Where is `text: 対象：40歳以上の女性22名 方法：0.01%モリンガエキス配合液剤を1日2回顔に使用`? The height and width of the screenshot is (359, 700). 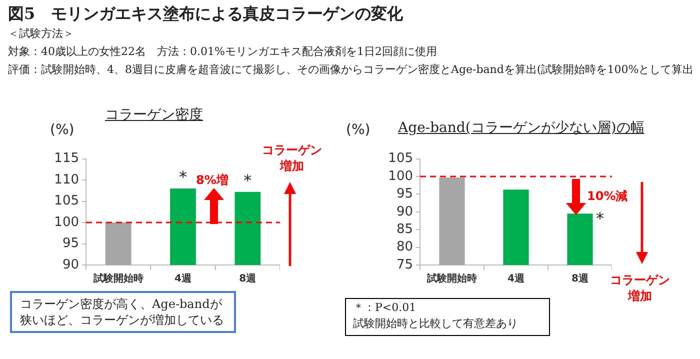 text: 対象：40歳以上の女性22名 方法：0.01%モリンガエキス配合液剤を1日2回顔に使用 is located at coordinates (222, 52).